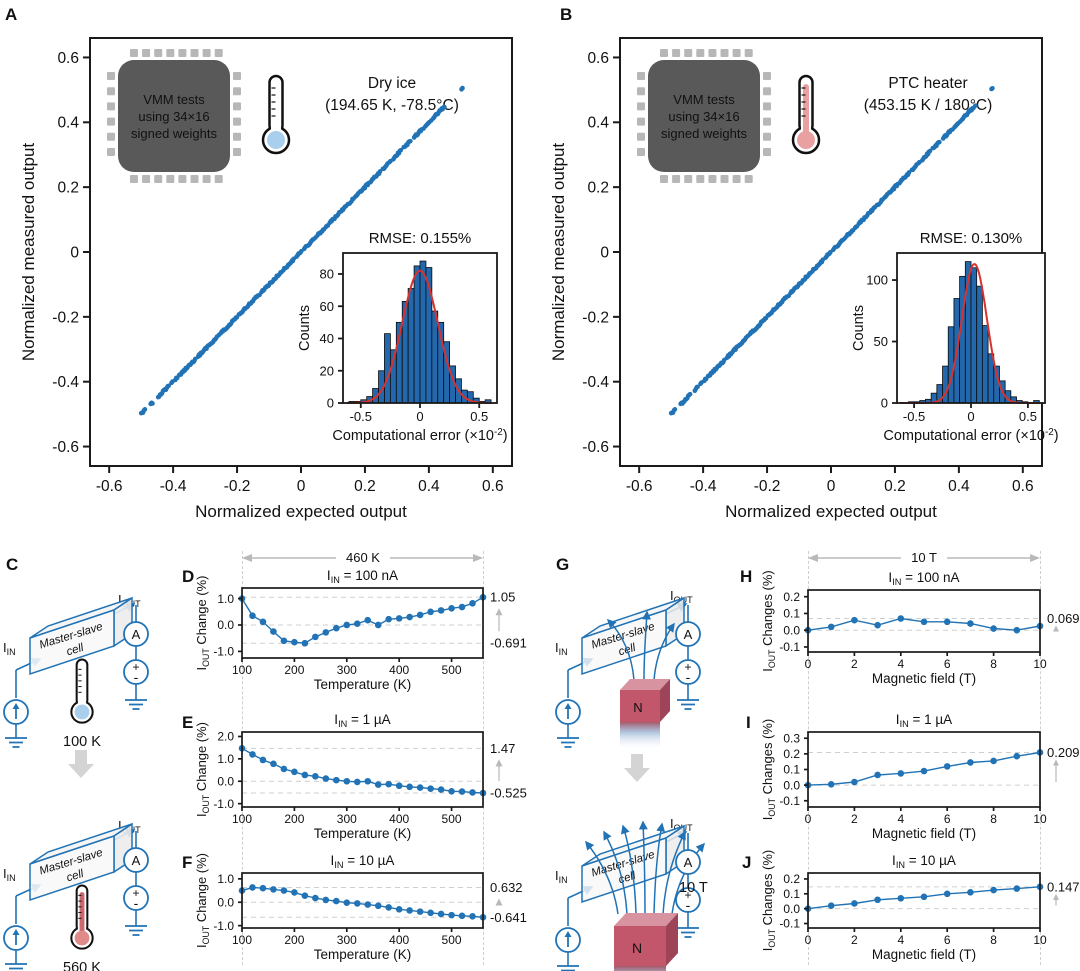 The width and height of the screenshot is (1080, 971). I want to click on magnet-icon: N, so click(645, 714).